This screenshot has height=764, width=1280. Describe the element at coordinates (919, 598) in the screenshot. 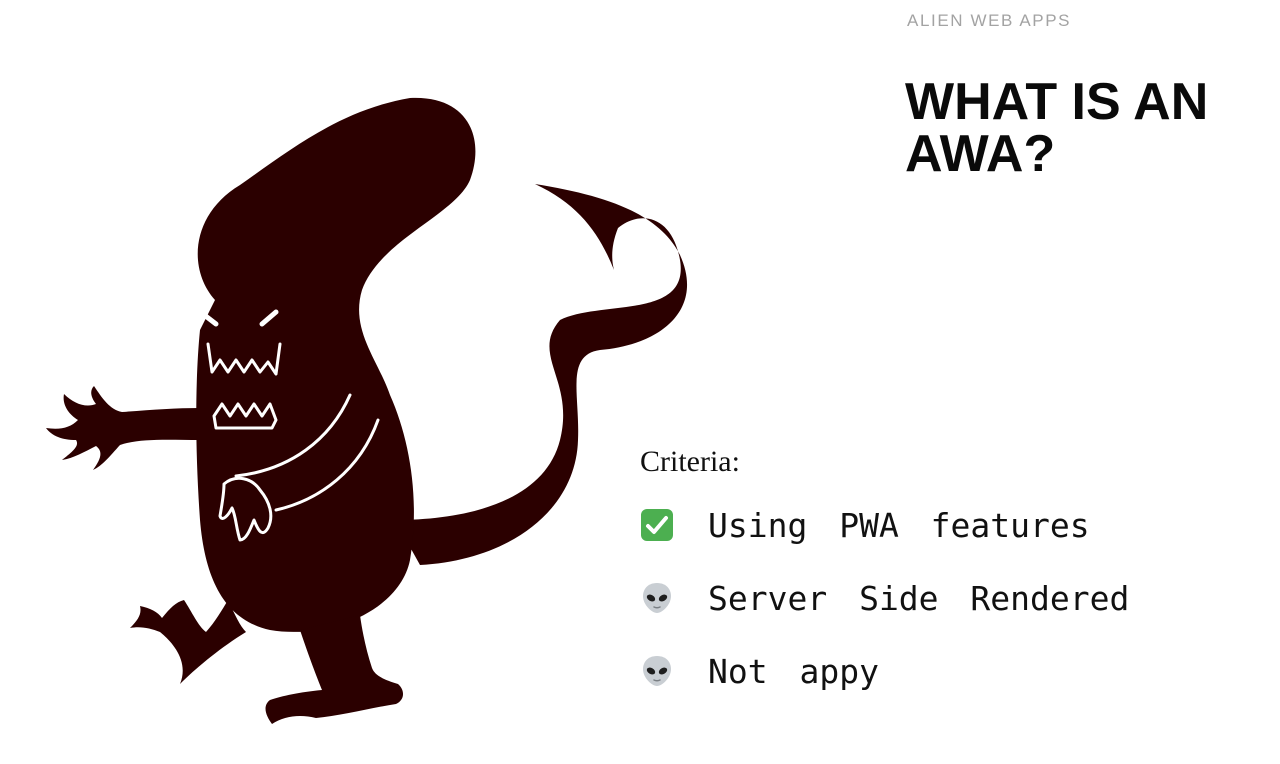

I see `criteria-item-text: Server Side Rendered` at that location.